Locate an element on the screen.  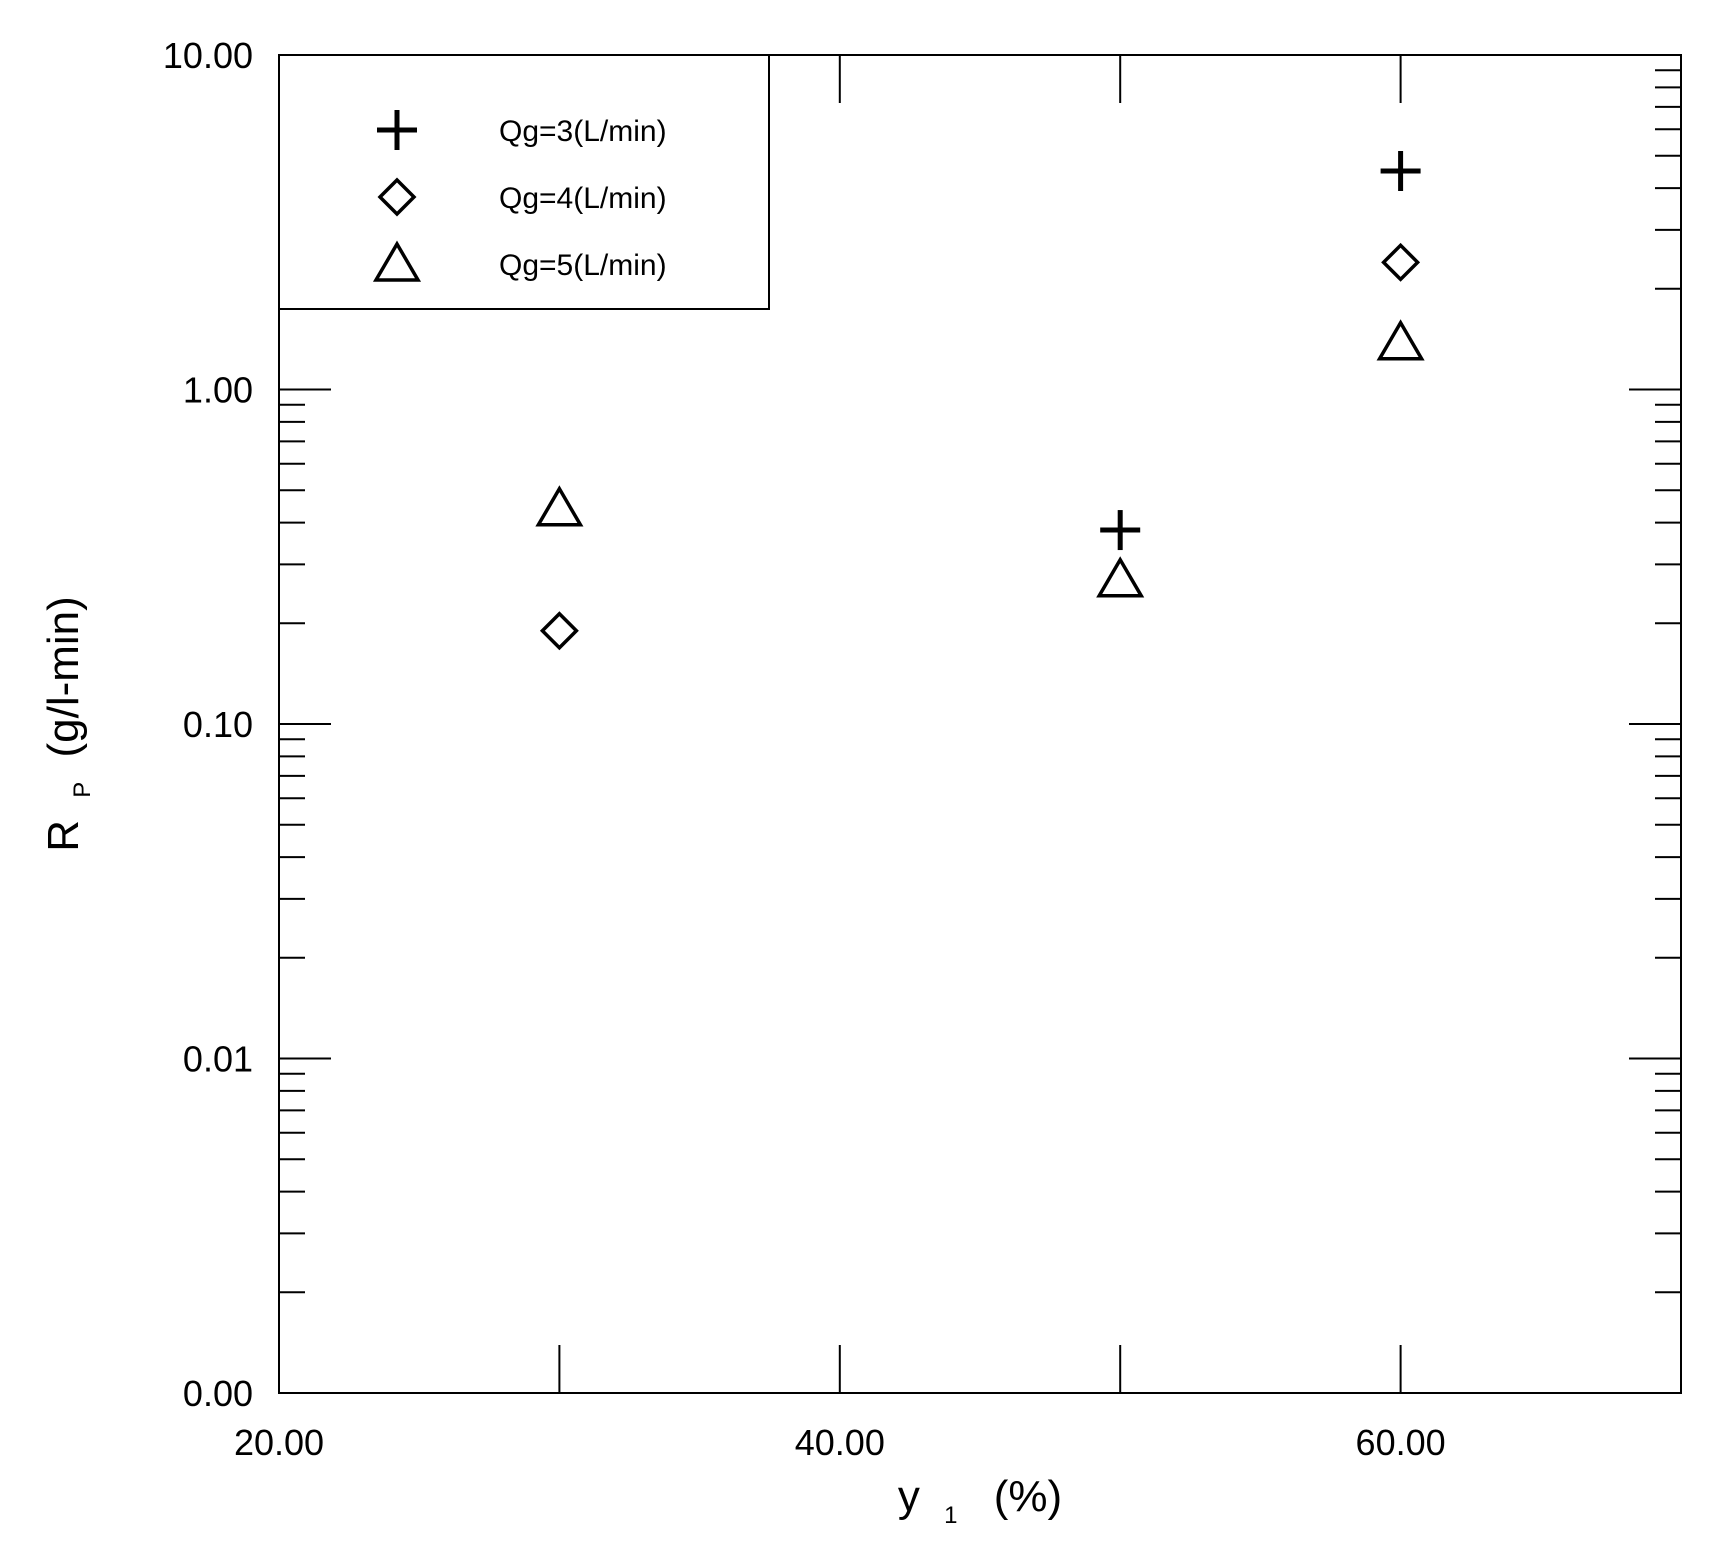
x-axis-title-main: y is located at coordinates (909, 1496).